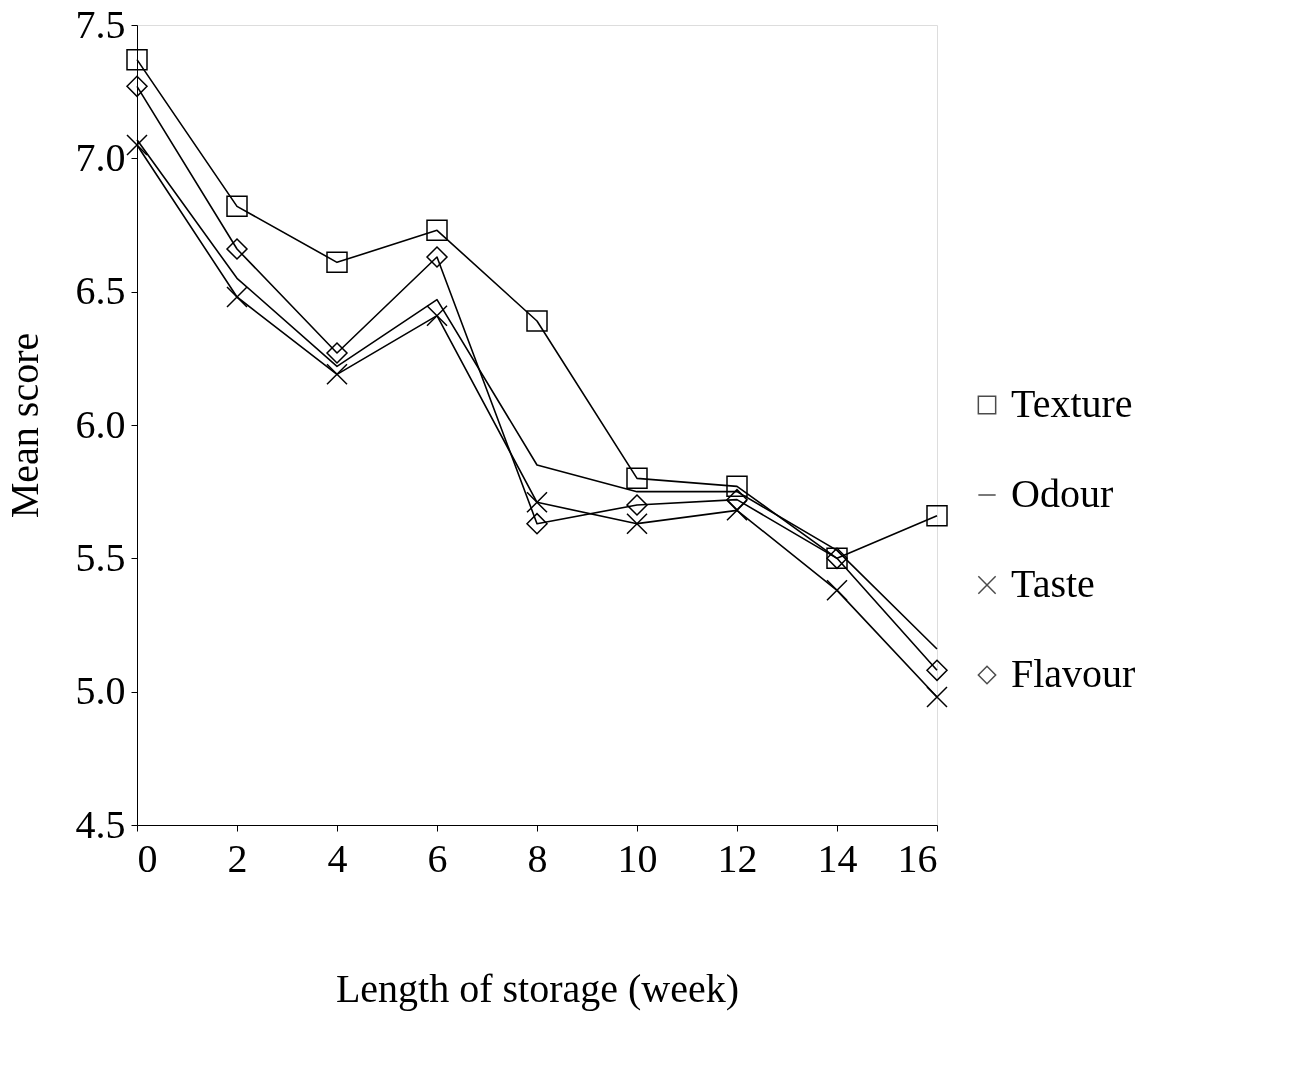  I want to click on y-tick-label: 5.0, so click(100, 691).